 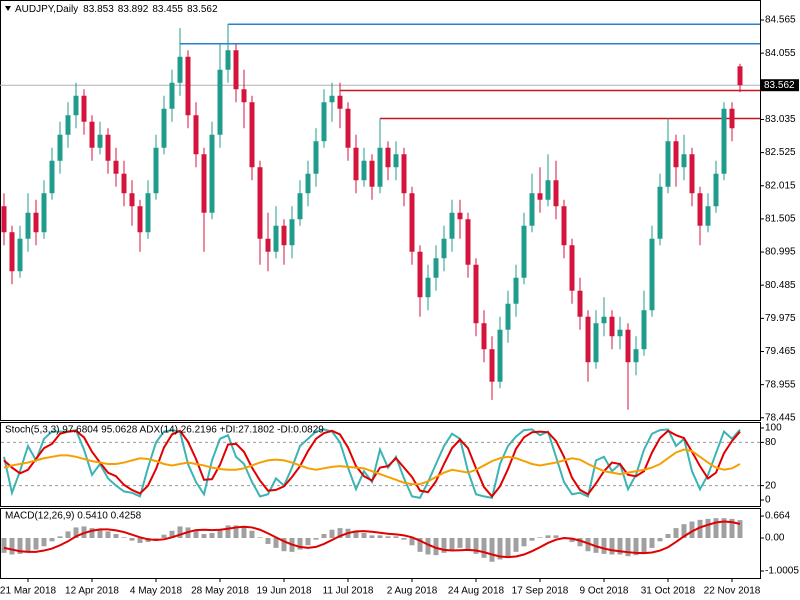 What do you see at coordinates (92, 591) in the screenshot?
I see `x-tick-label: 12 Apr 2018` at bounding box center [92, 591].